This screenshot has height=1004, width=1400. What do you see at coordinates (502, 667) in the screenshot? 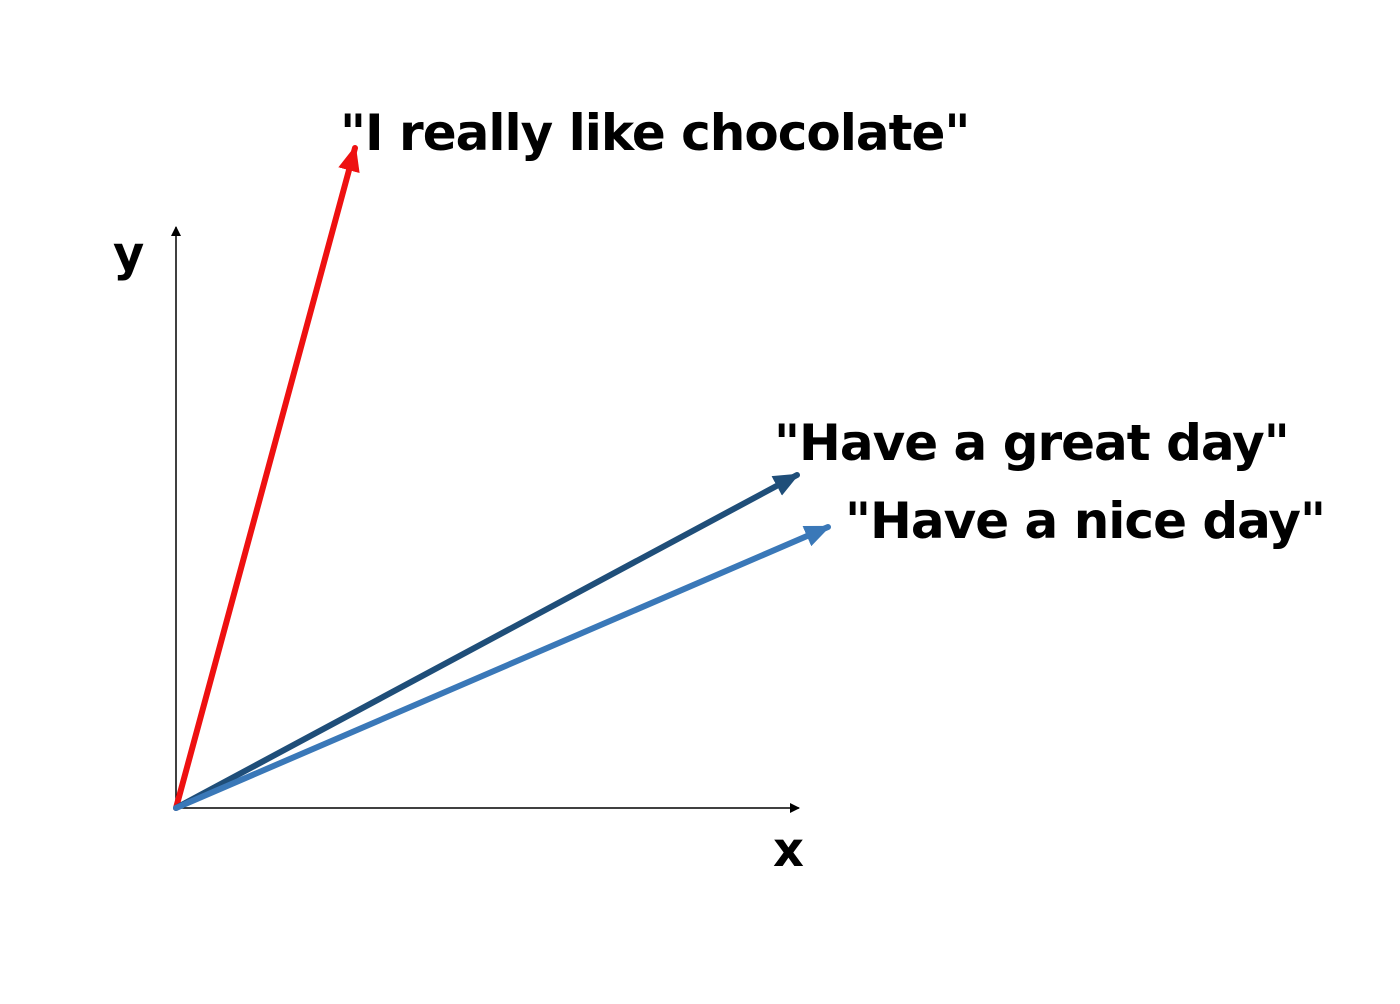
I see `vector-have-a-nice-day` at bounding box center [502, 667].